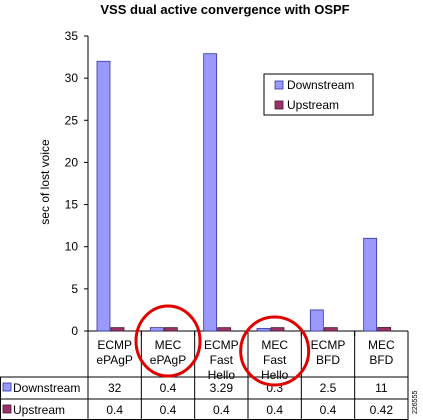 This screenshot has width=423, height=420. What do you see at coordinates (74, 331) in the screenshot?
I see `y-tick-label: 0` at bounding box center [74, 331].